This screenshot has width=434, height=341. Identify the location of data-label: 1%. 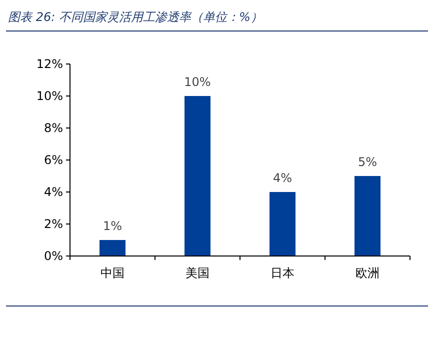
(112, 226).